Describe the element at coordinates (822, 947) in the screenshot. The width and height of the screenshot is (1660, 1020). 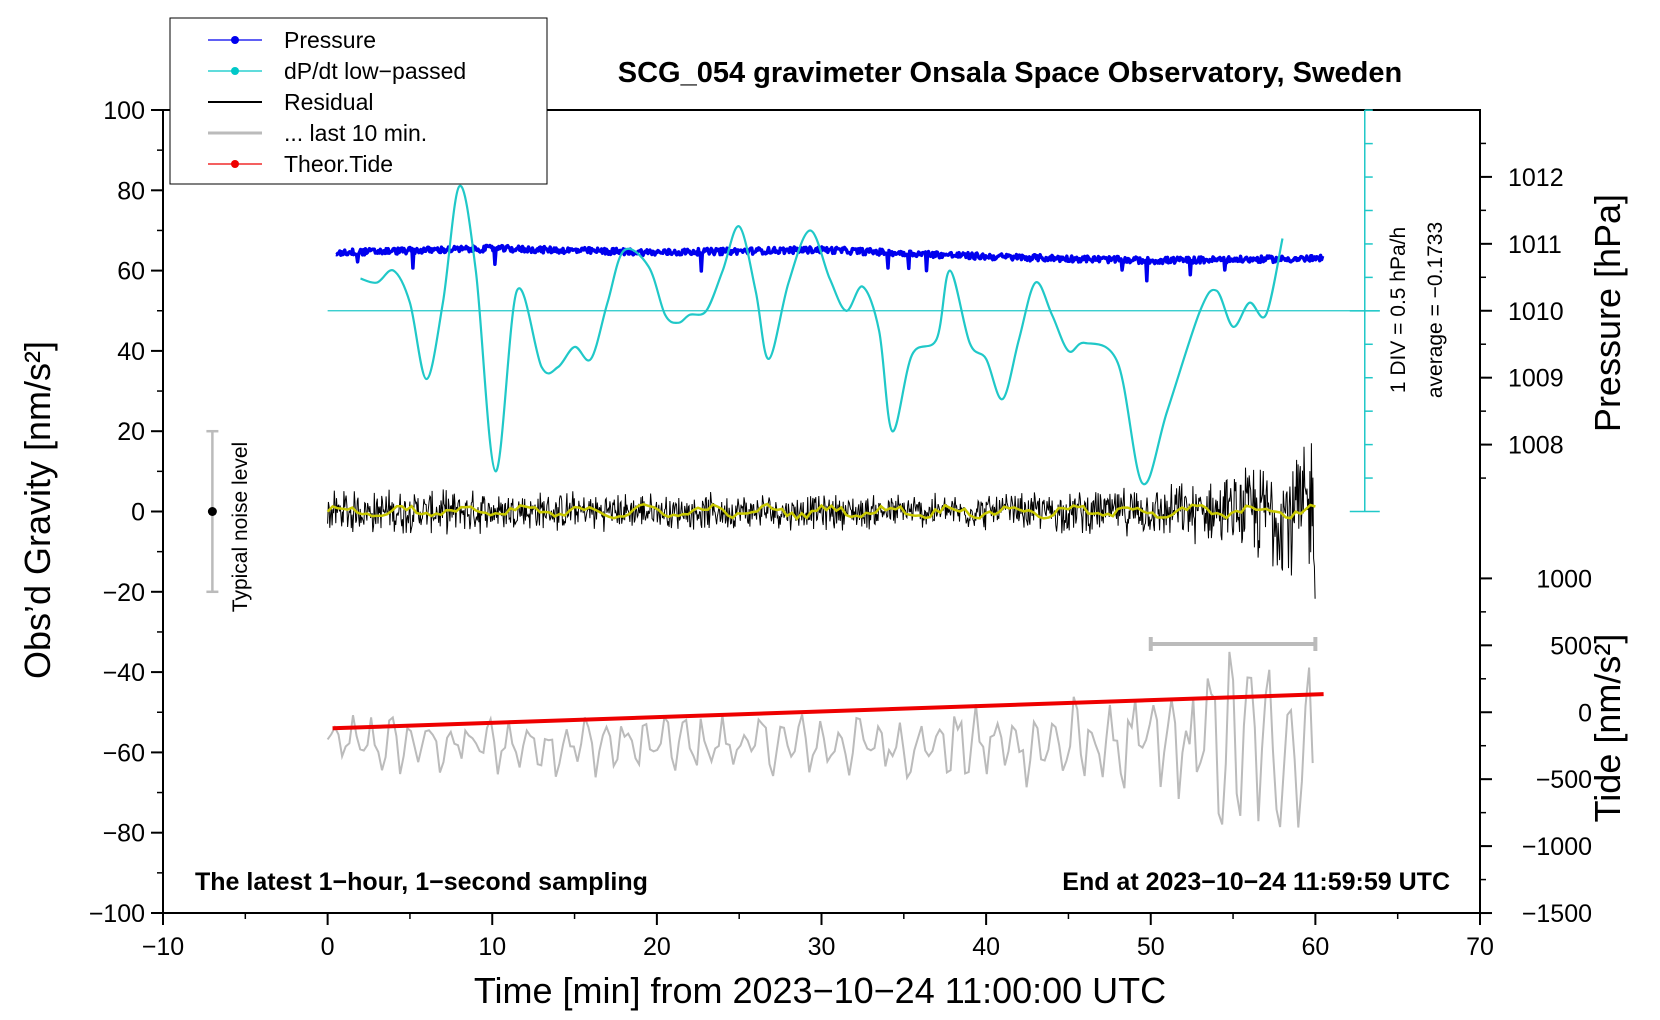
I see `x-tick-label: 30` at that location.